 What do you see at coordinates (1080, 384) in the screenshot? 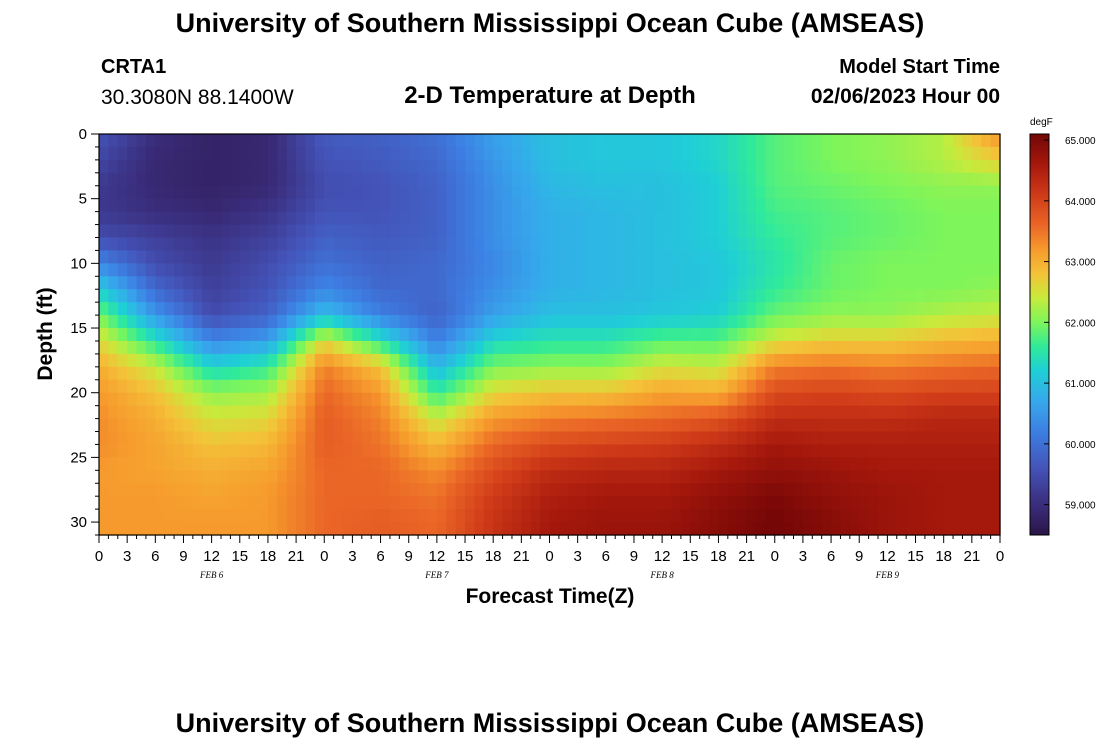
I see `colorbar-tick-label: 61.000` at bounding box center [1080, 384].